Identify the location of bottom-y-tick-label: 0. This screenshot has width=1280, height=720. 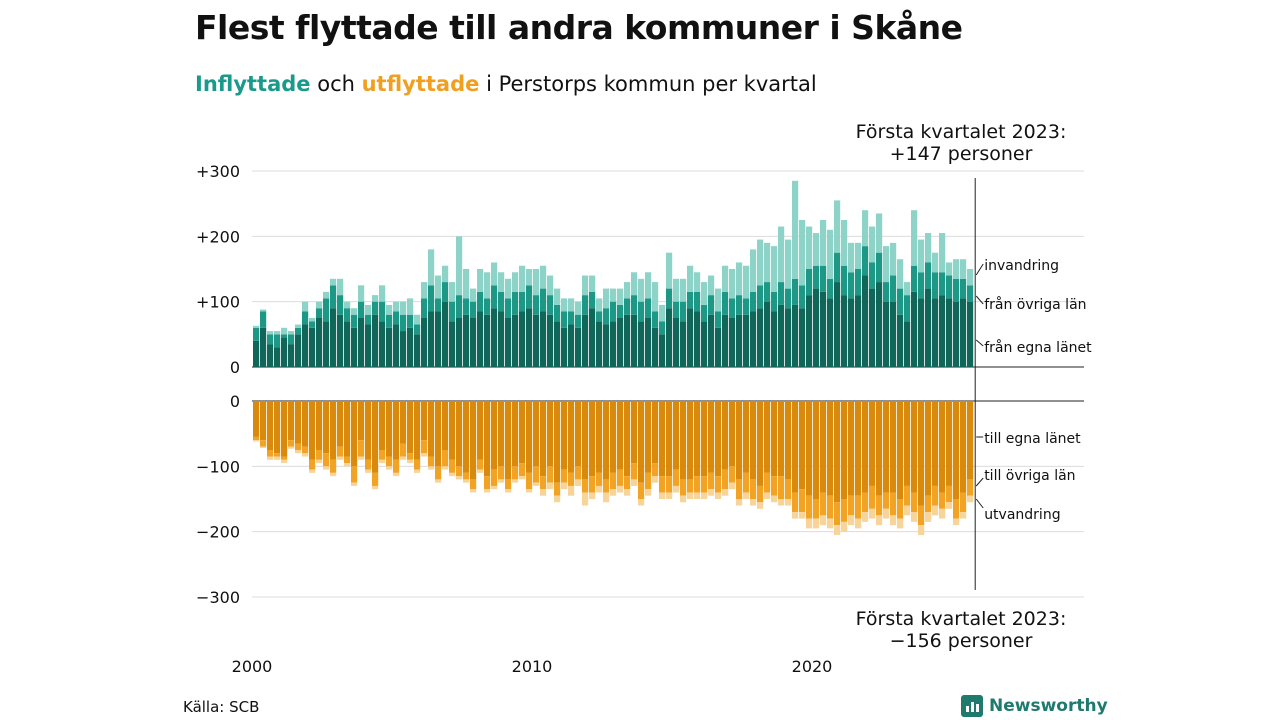
(235, 401).